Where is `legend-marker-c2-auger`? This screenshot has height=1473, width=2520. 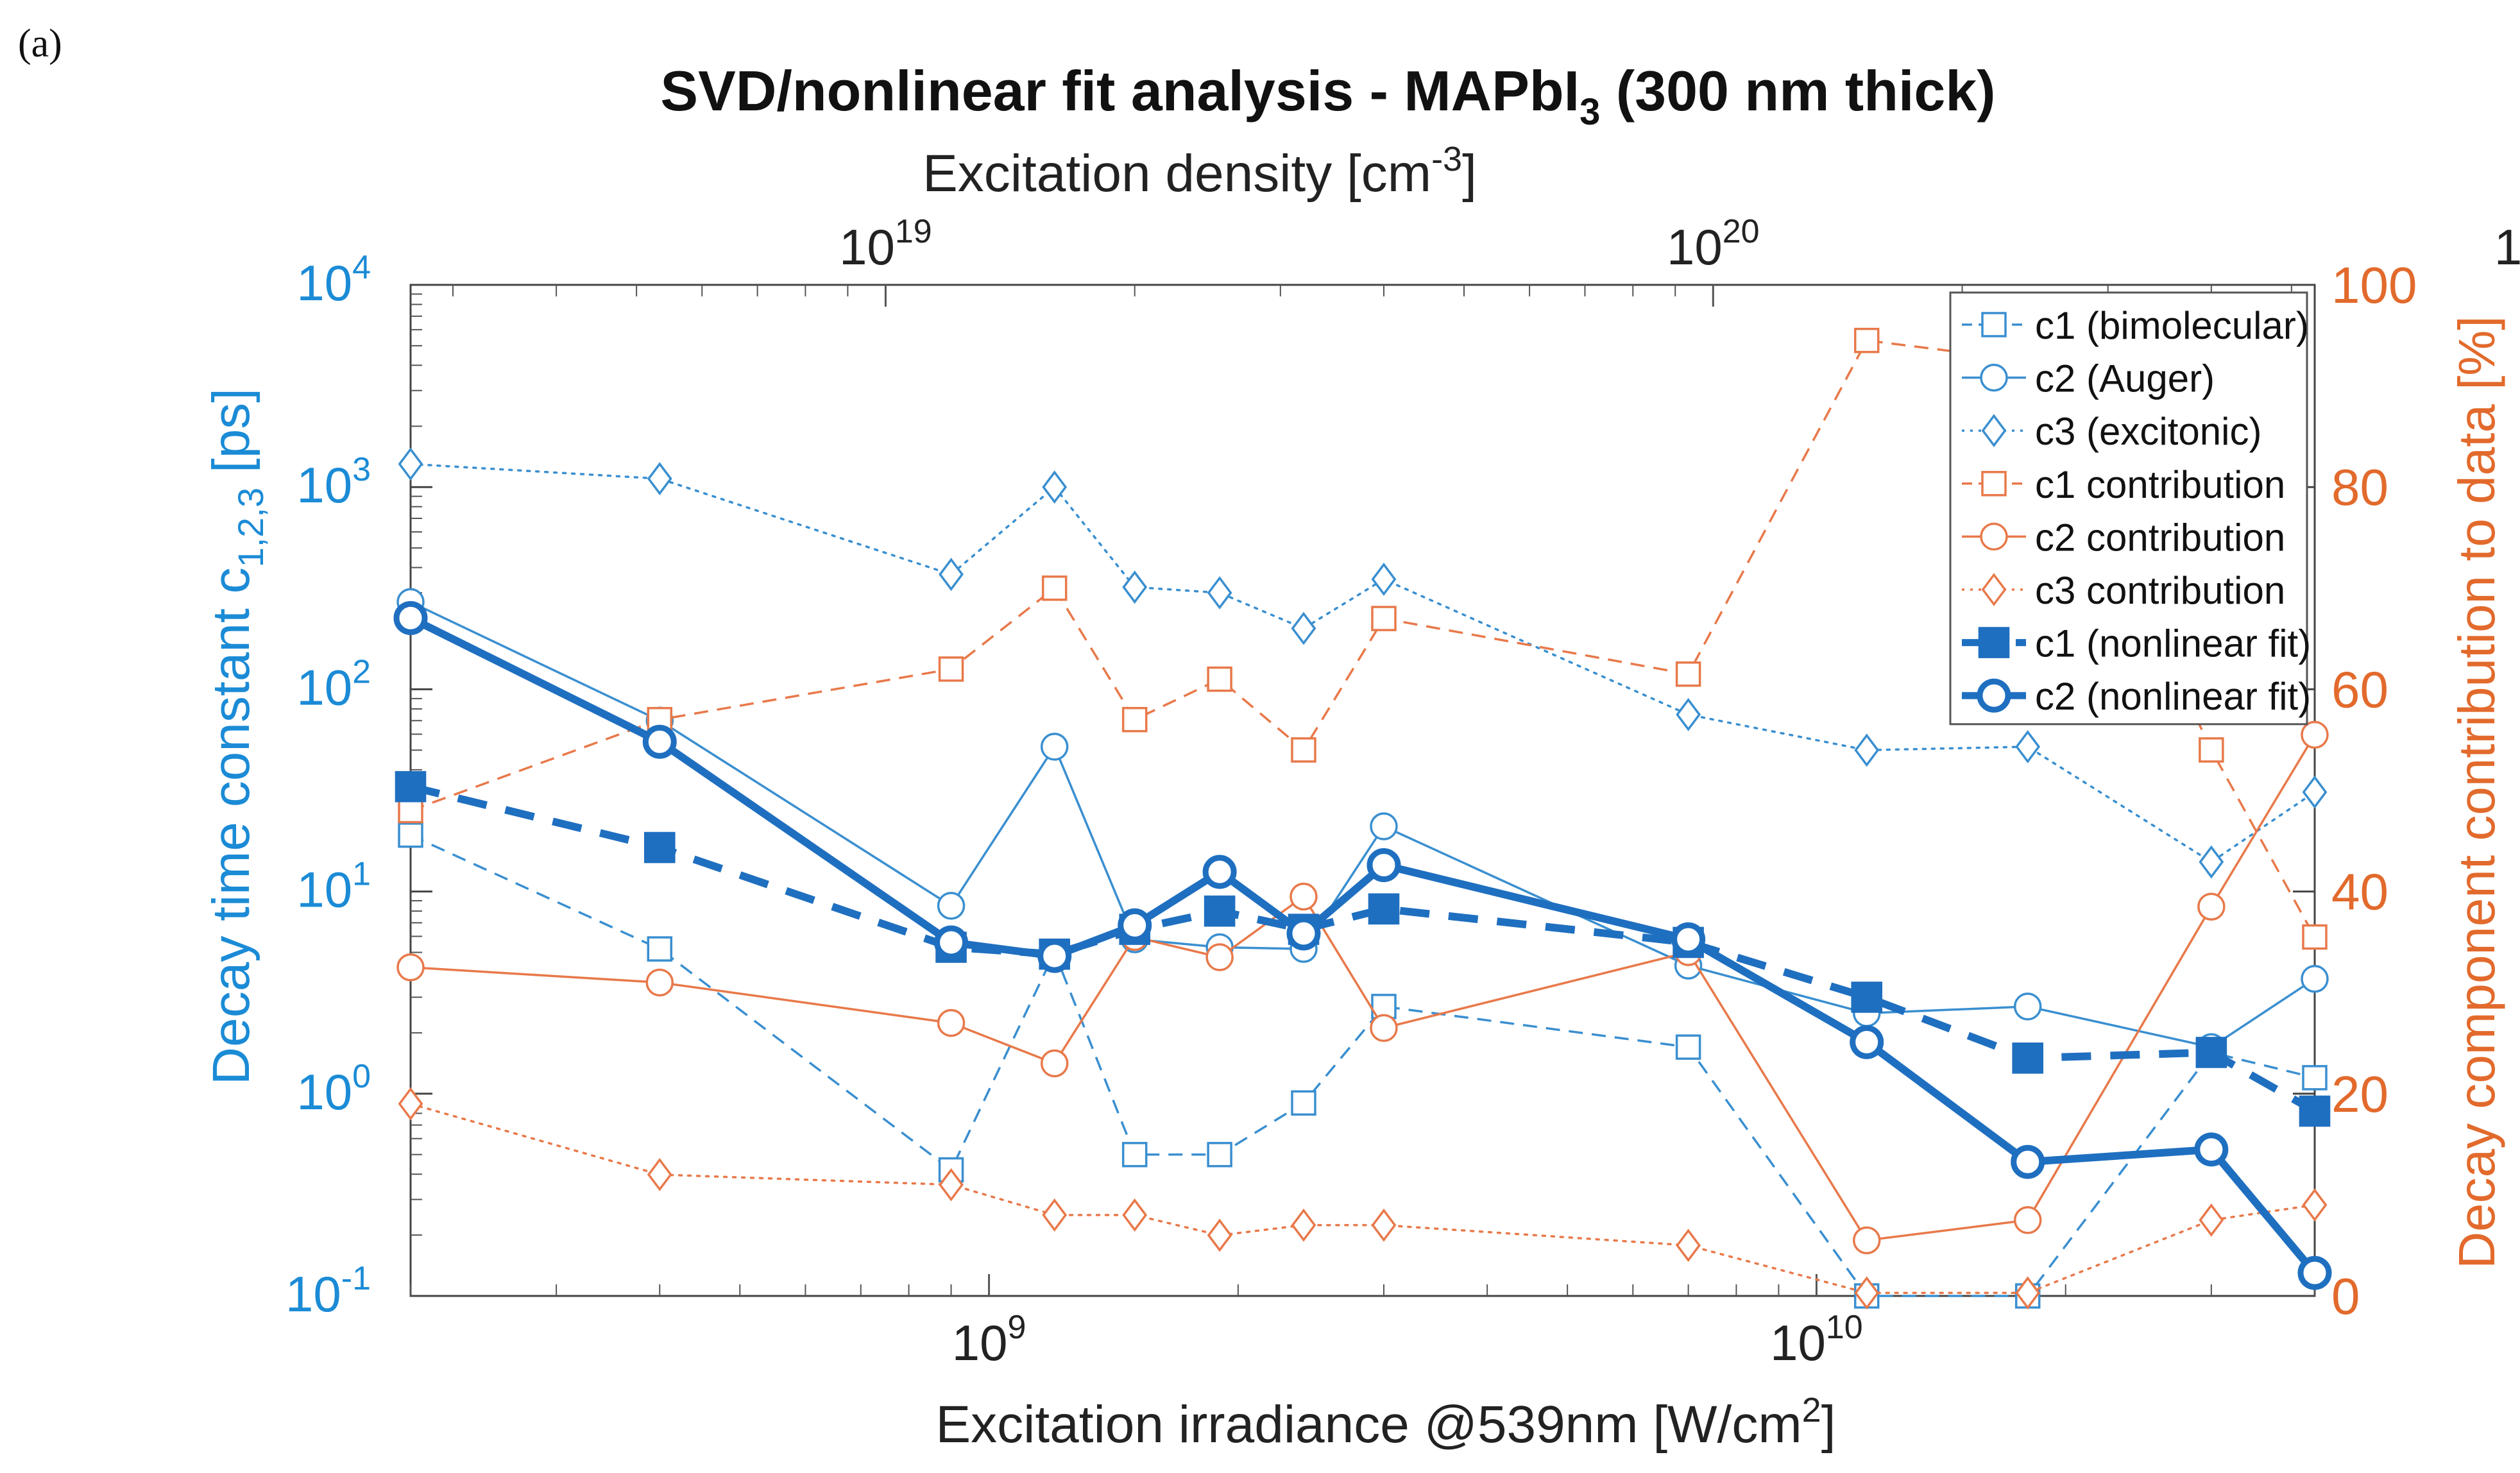
legend-marker-c2-auger is located at coordinates (1994, 377).